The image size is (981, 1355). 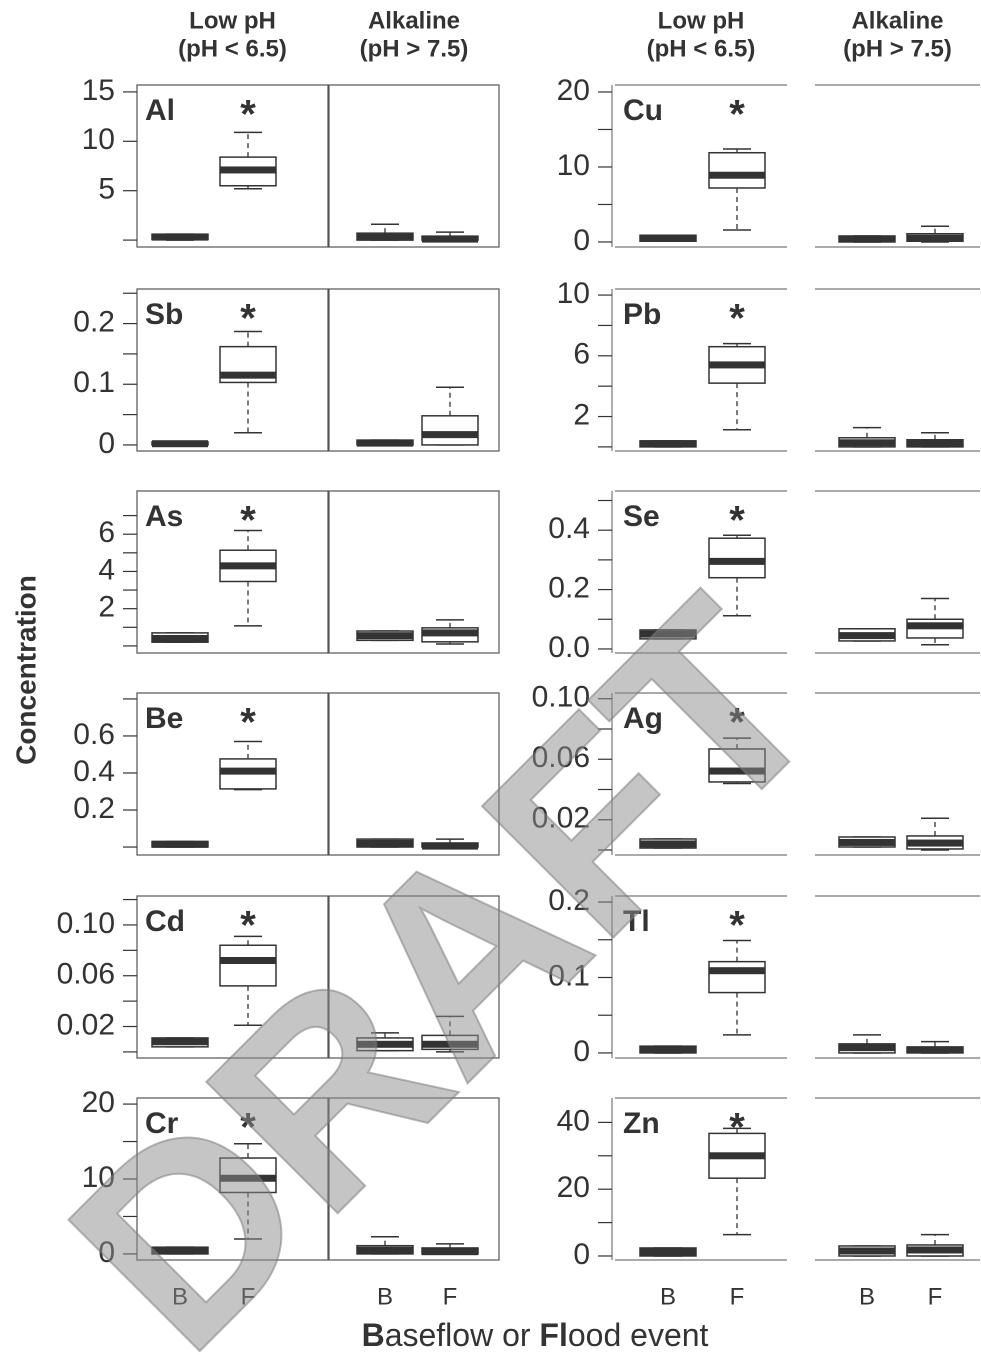 I want to click on y-tick-label: 0.10, so click(x=561, y=697).